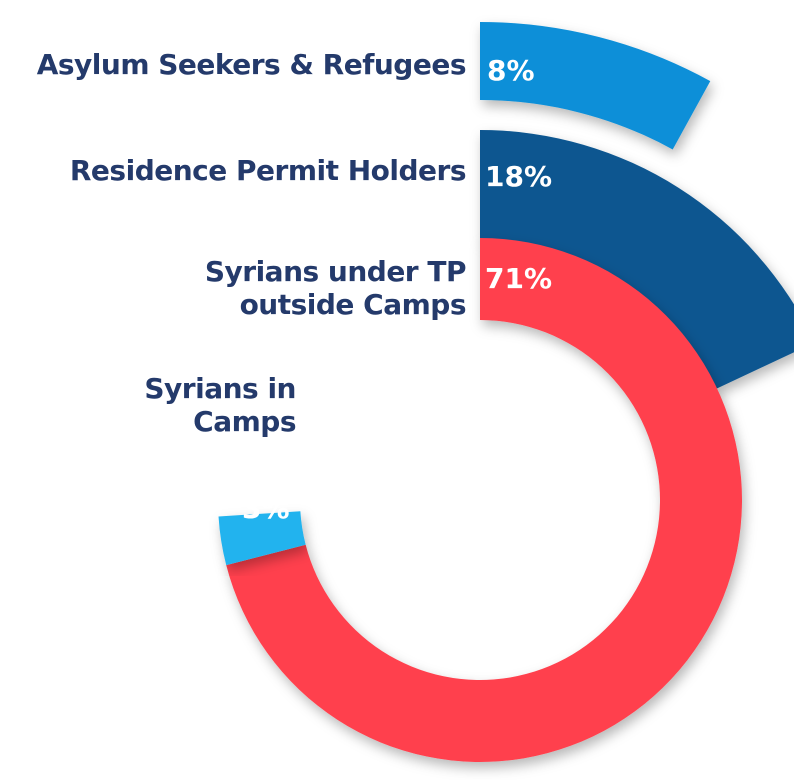  What do you see at coordinates (251, 64) in the screenshot?
I see `category-label-asylum-seekers: Asylum Seekers & Refugees` at bounding box center [251, 64].